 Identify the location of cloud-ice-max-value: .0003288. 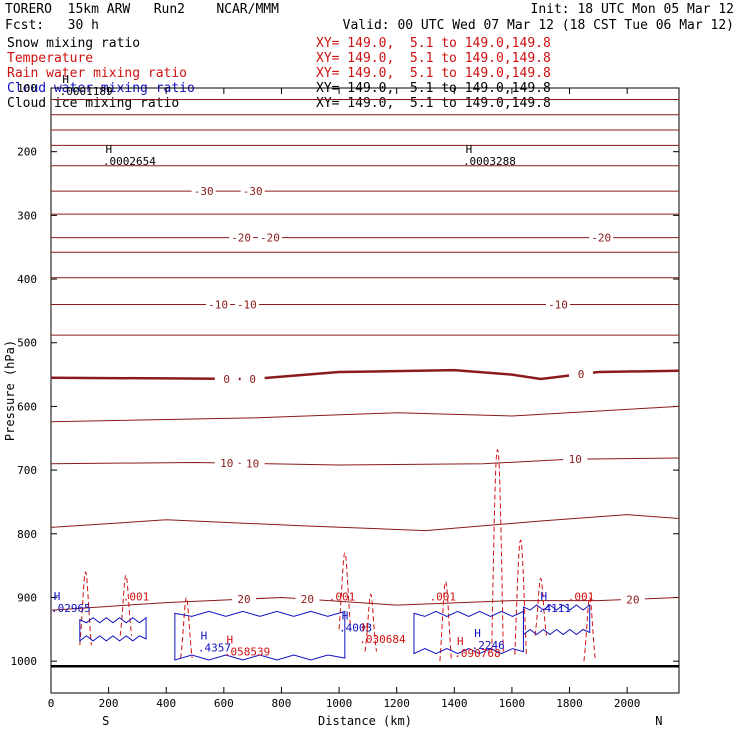
(489, 161).